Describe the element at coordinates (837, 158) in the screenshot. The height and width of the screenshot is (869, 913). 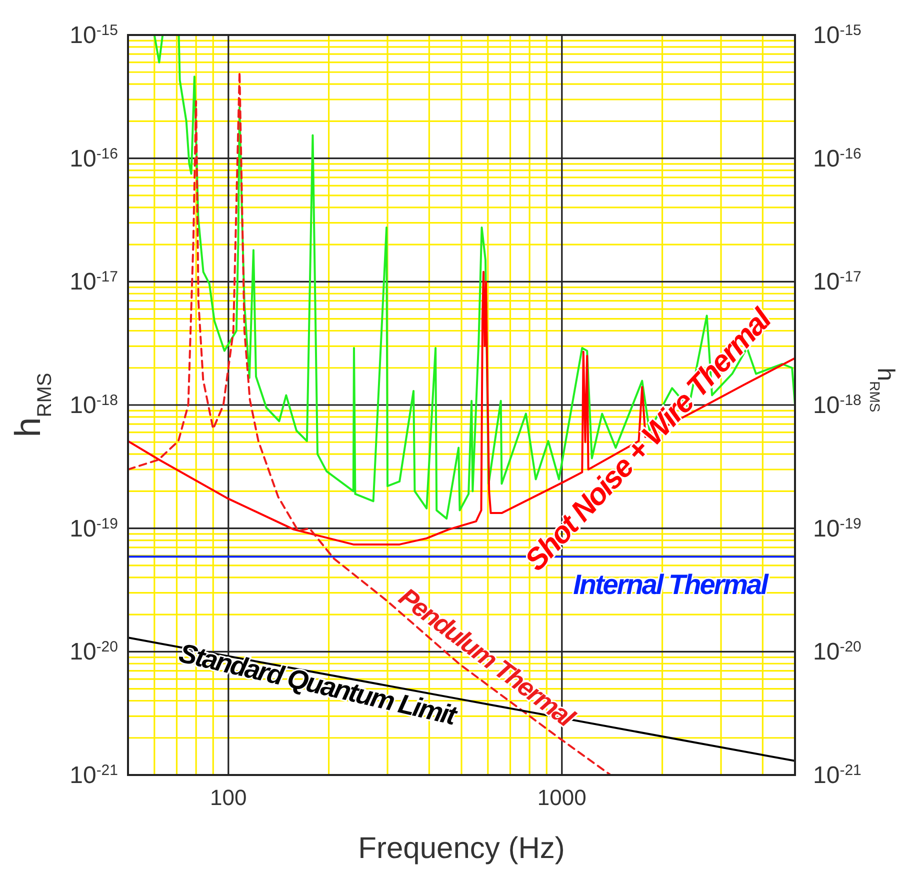
I see `text: 10$^{-16}$` at that location.